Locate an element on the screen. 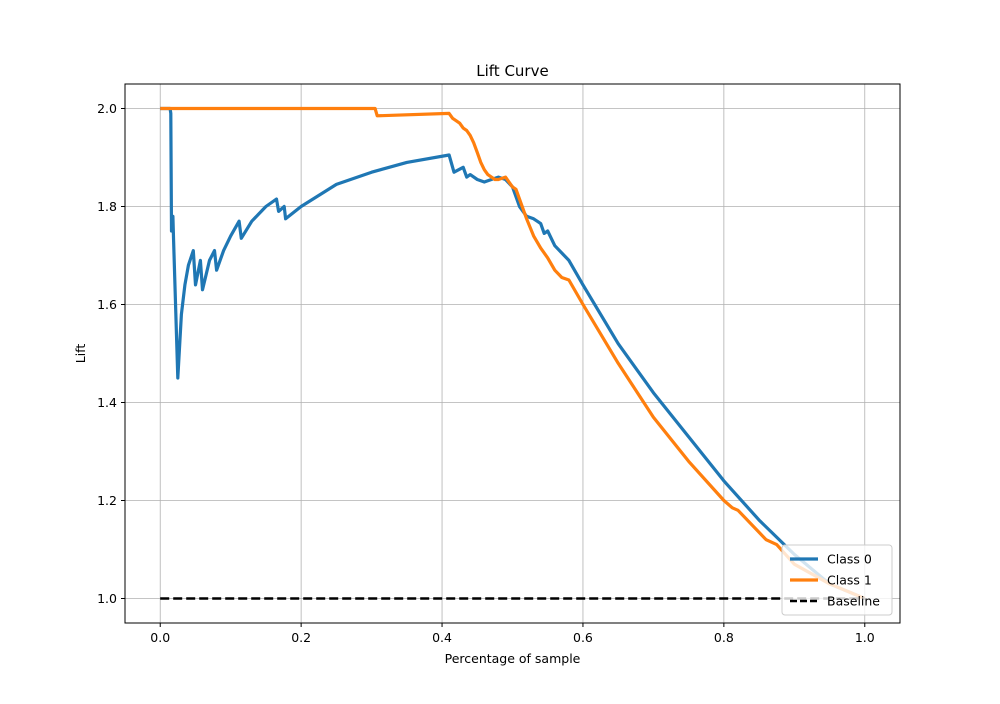 This screenshot has height=704, width=1000. chart-title: Lift Curve is located at coordinates (512, 71).